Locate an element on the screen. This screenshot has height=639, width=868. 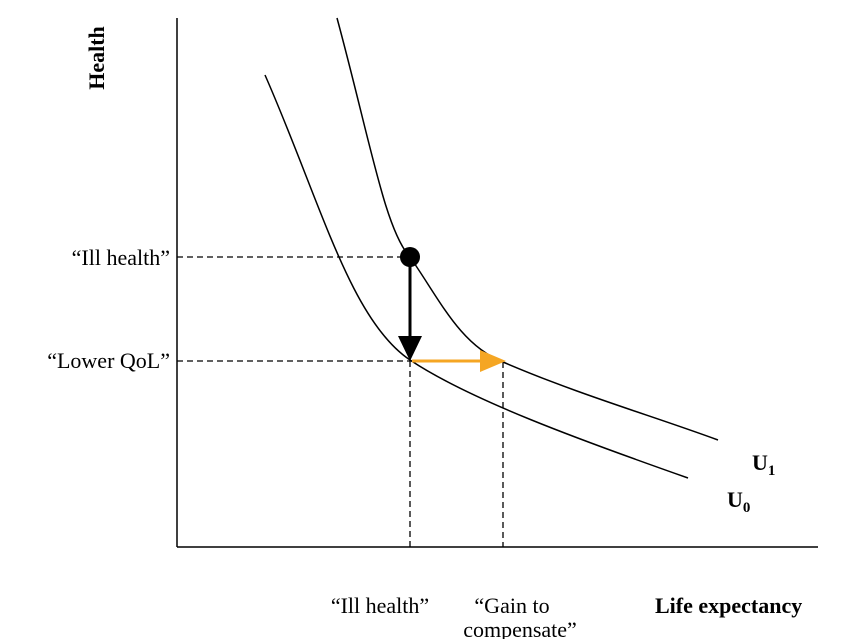
y-level-label: “Ill health” is located at coordinates (121, 257).